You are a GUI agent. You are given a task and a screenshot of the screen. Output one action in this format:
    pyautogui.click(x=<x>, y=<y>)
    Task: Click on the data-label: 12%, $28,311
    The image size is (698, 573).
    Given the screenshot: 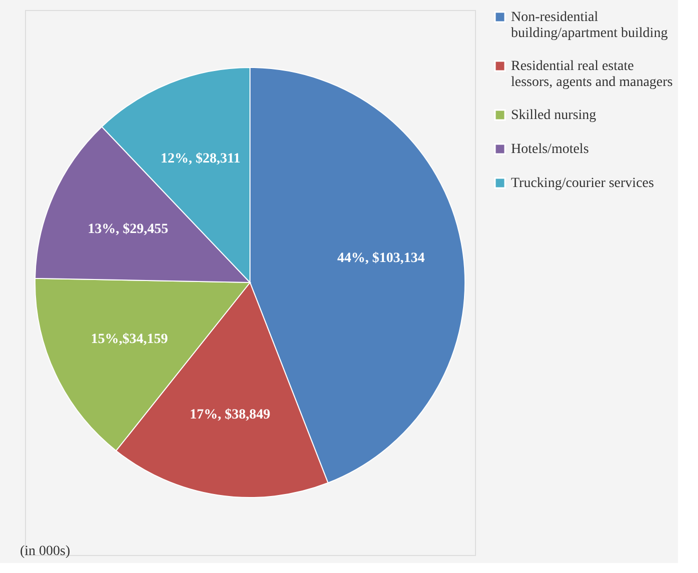 What is the action you would take?
    pyautogui.click(x=200, y=159)
    